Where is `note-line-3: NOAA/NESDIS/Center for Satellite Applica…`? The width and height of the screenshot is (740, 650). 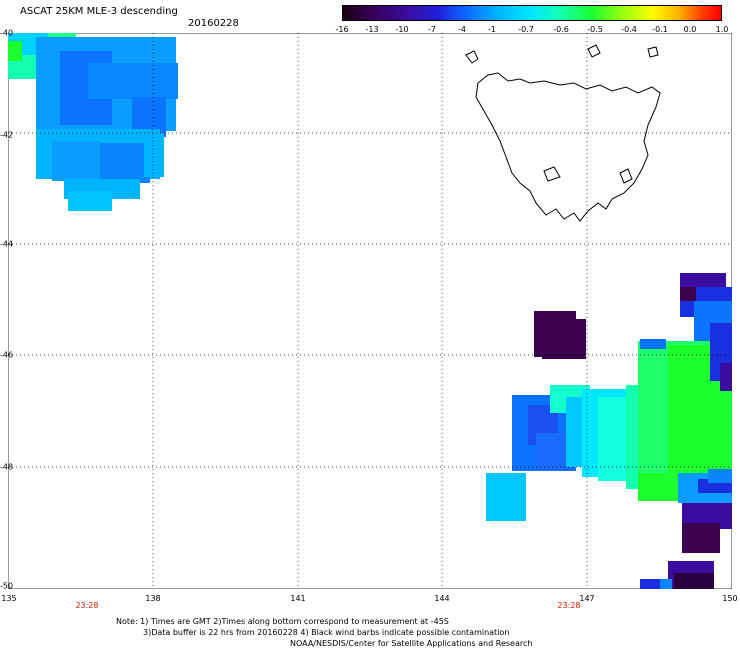
note-line-3: NOAA/NESDIS/Center for Satellite Applica… is located at coordinates (411, 643).